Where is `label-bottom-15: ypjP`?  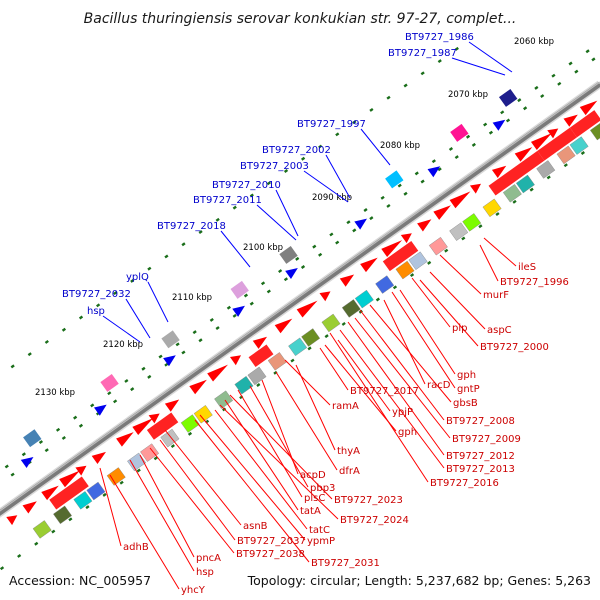
label-bottom-15: ypjP is located at coordinates (402, 412).